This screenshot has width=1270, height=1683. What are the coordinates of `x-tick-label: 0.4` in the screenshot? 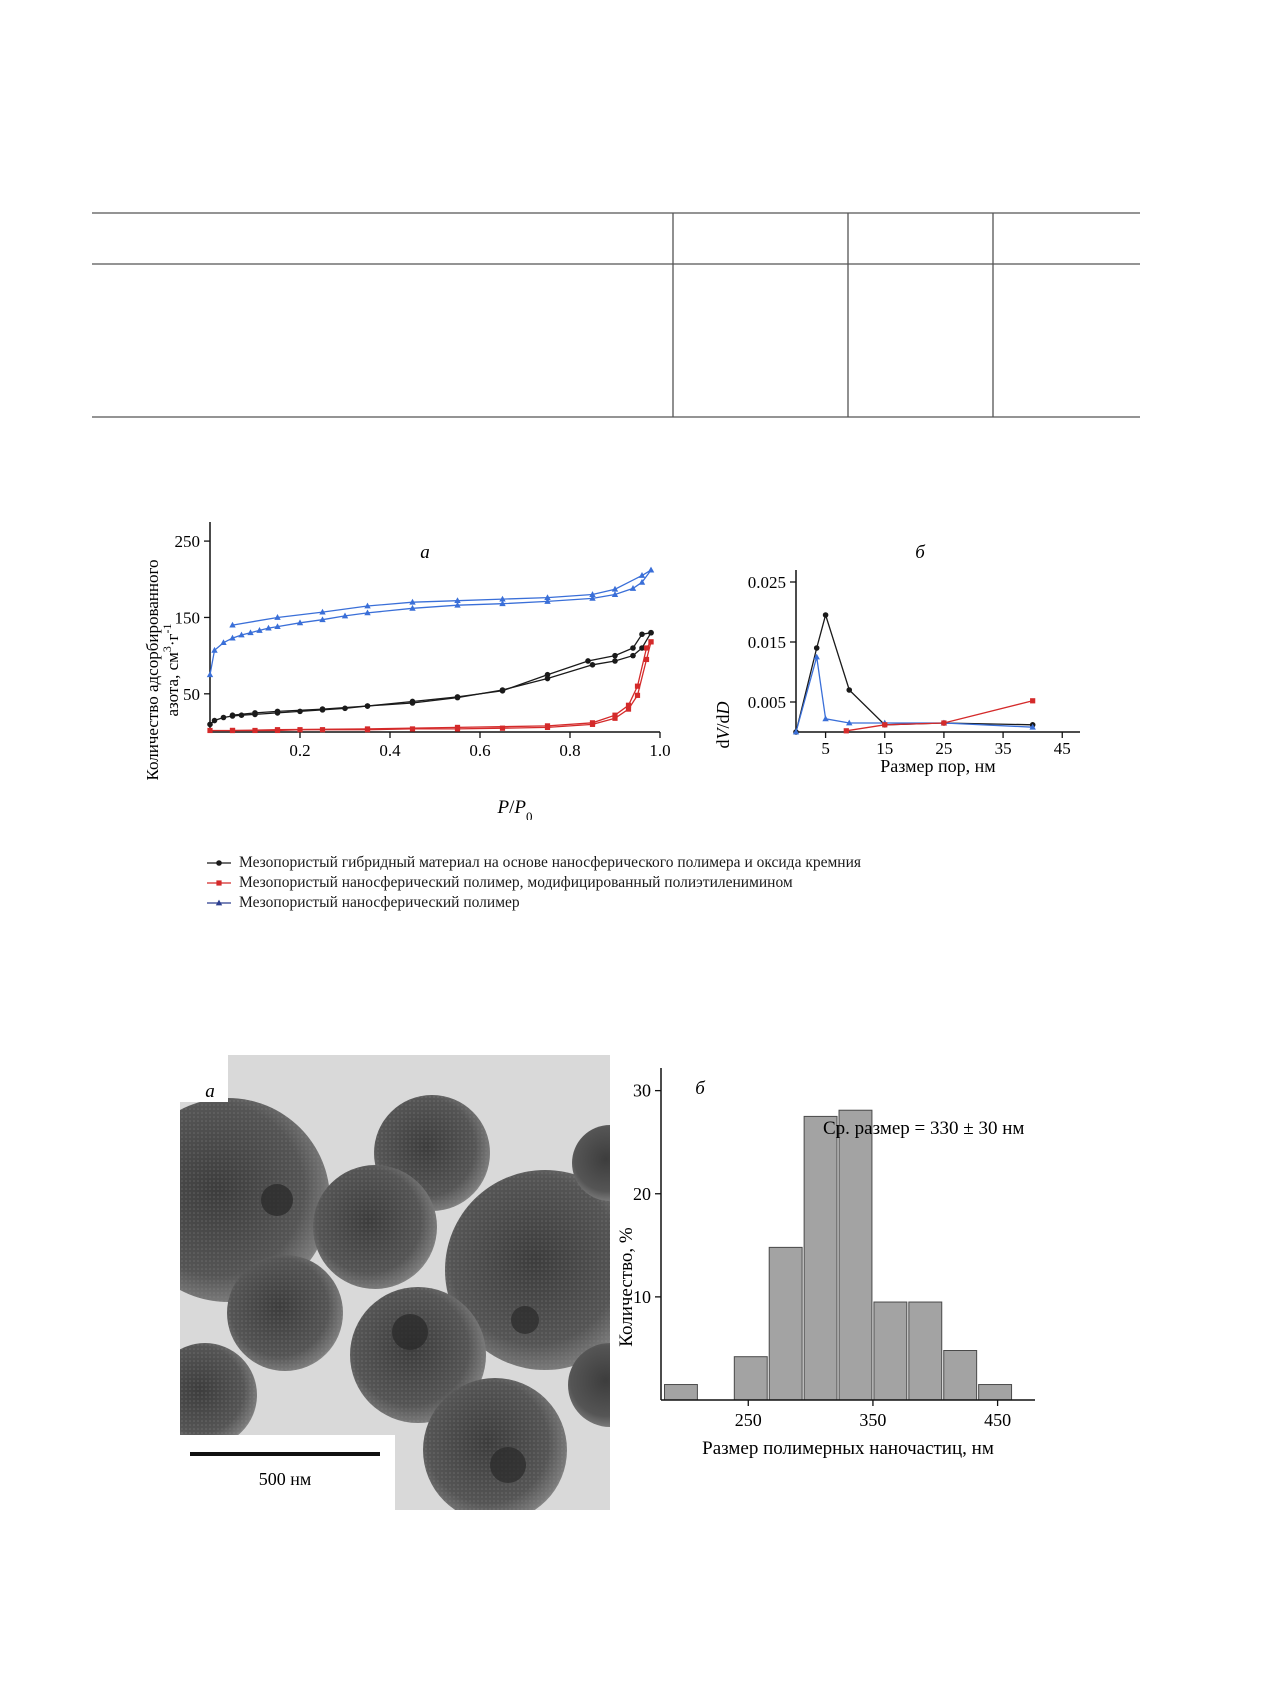 It's located at (390, 750).